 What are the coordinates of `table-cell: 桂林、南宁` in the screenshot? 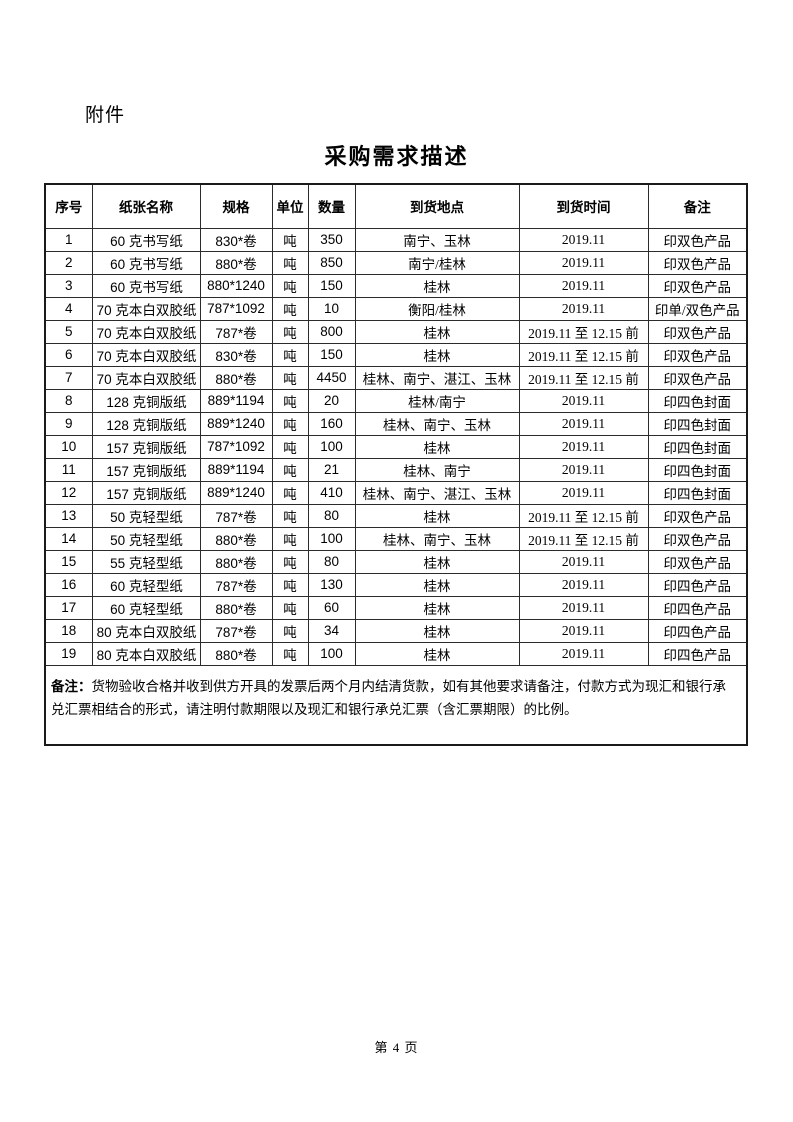 It's located at (437, 469).